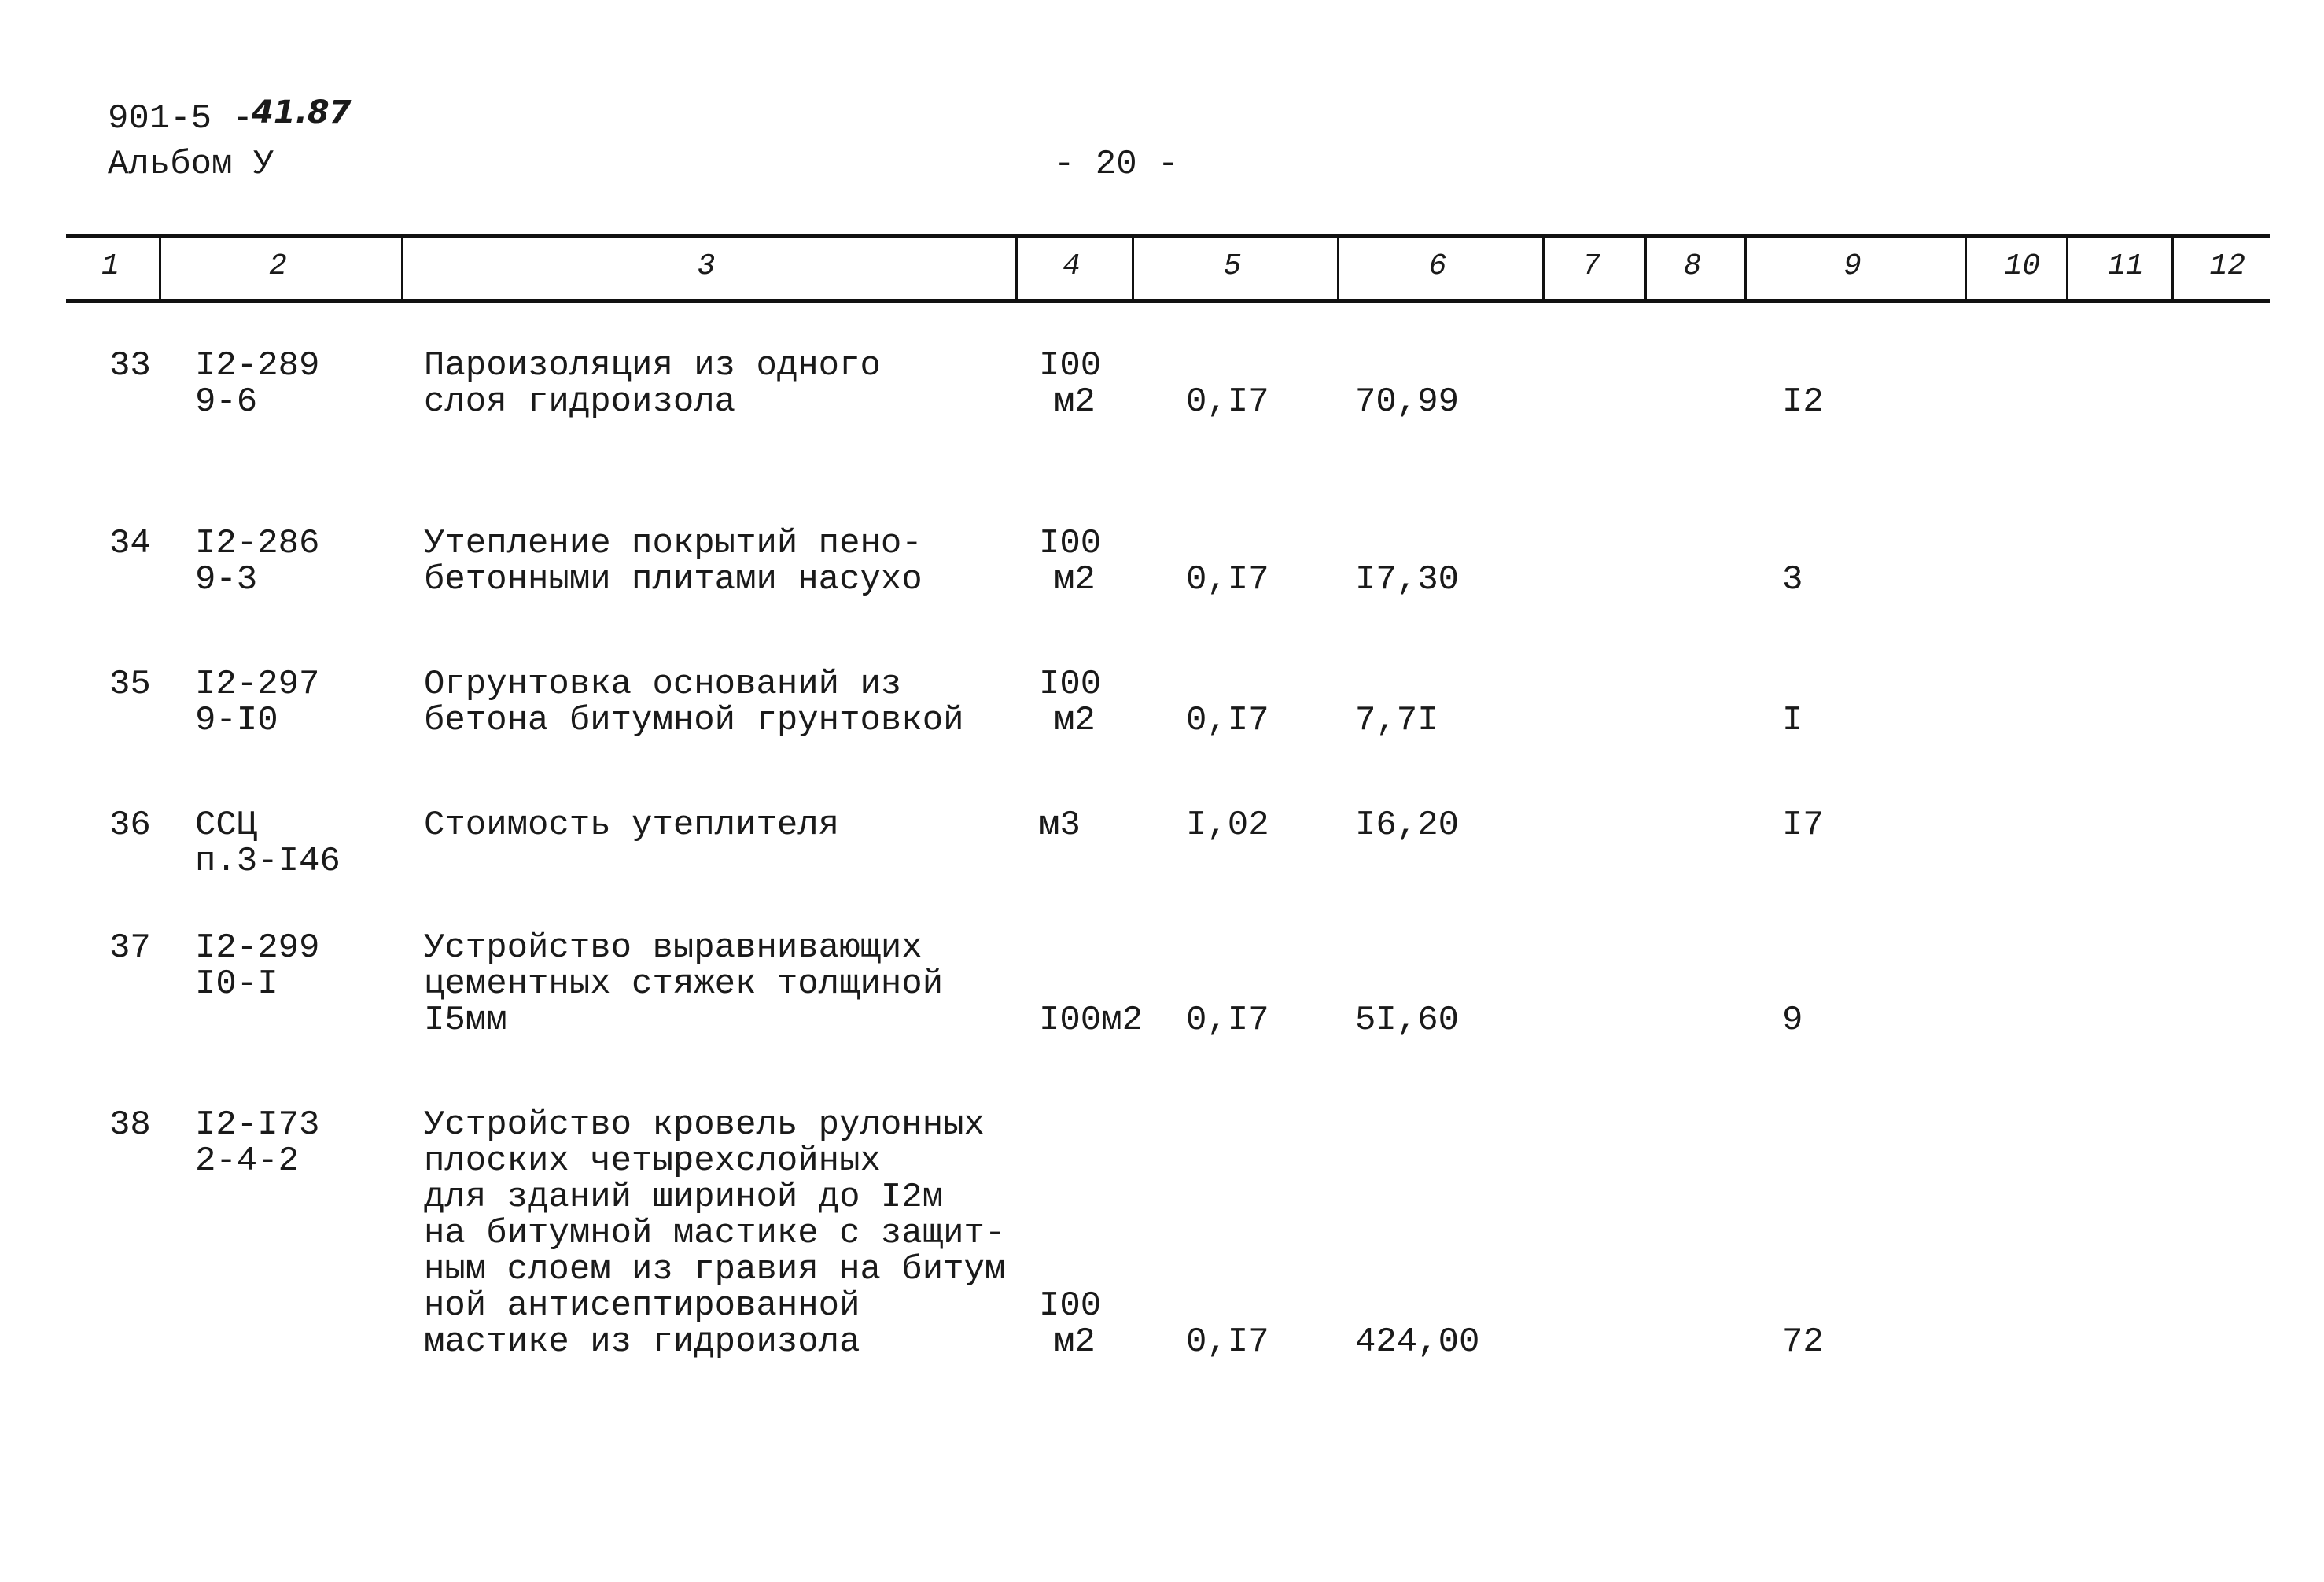 This screenshot has height=1582, width=2324. What do you see at coordinates (257, 948) in the screenshot?
I see `row-code: I2-299` at bounding box center [257, 948].